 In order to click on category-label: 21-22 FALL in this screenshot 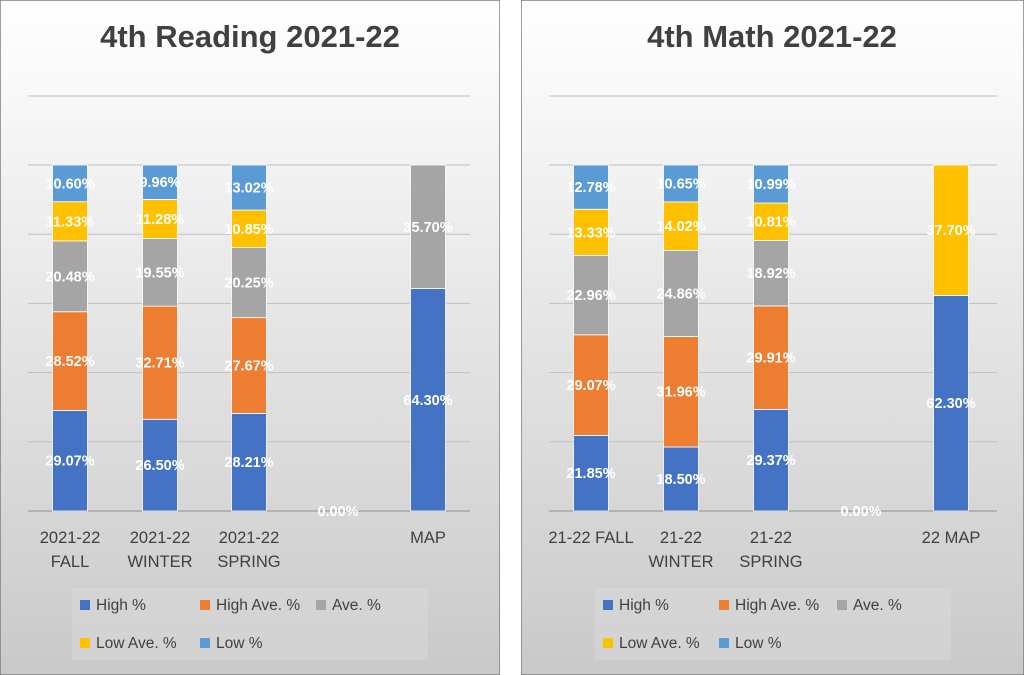, I will do `click(590, 538)`.